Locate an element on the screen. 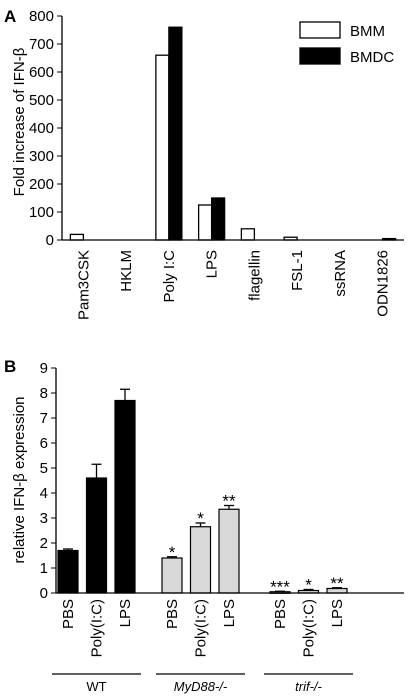  x-category-label: ODN1826 is located at coordinates (383, 283).